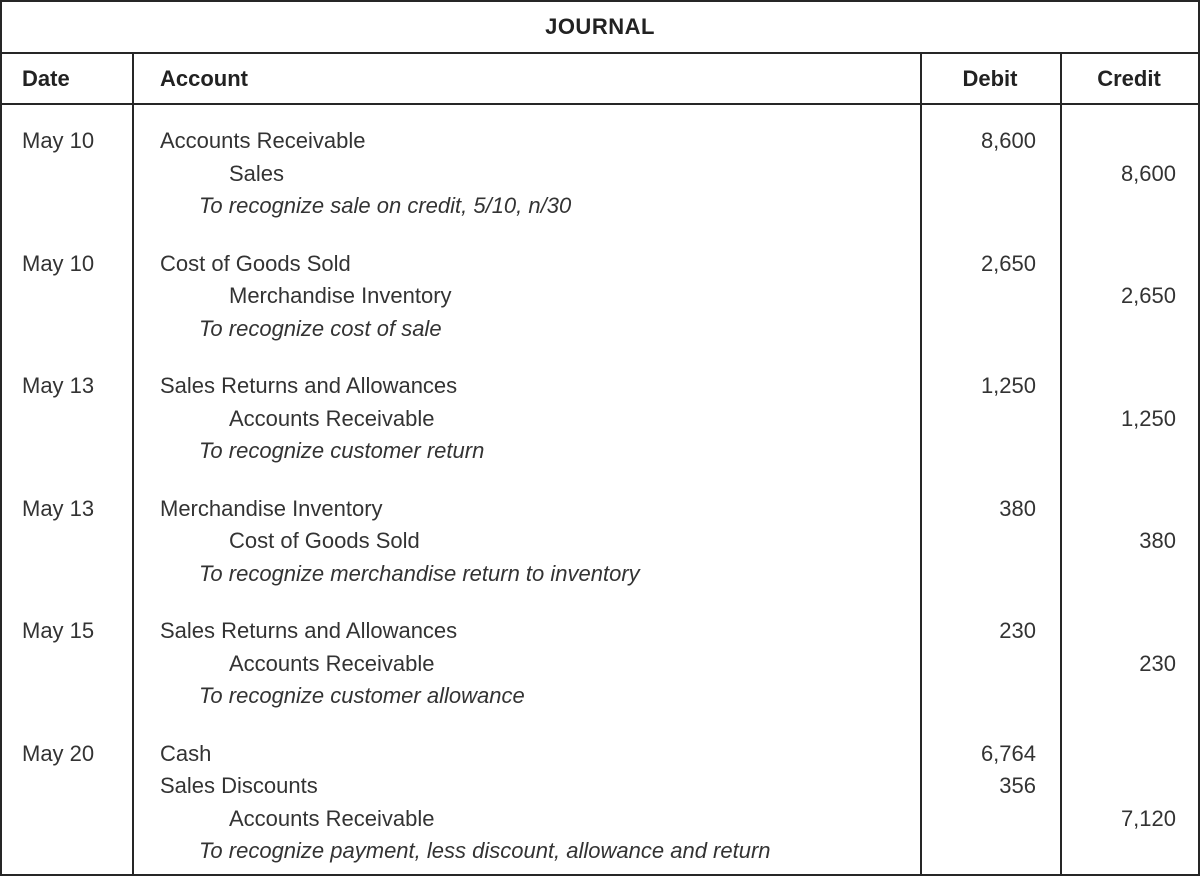  What do you see at coordinates (600, 28) in the screenshot?
I see `table-title: JOURNAL` at bounding box center [600, 28].